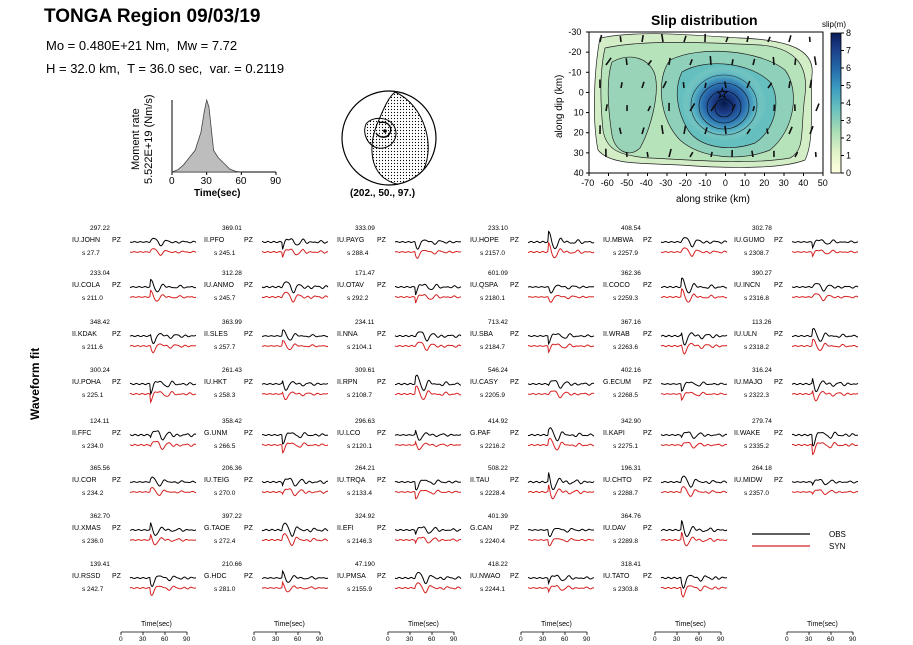  I want to click on slip-xtick-label: 20, so click(764, 183).